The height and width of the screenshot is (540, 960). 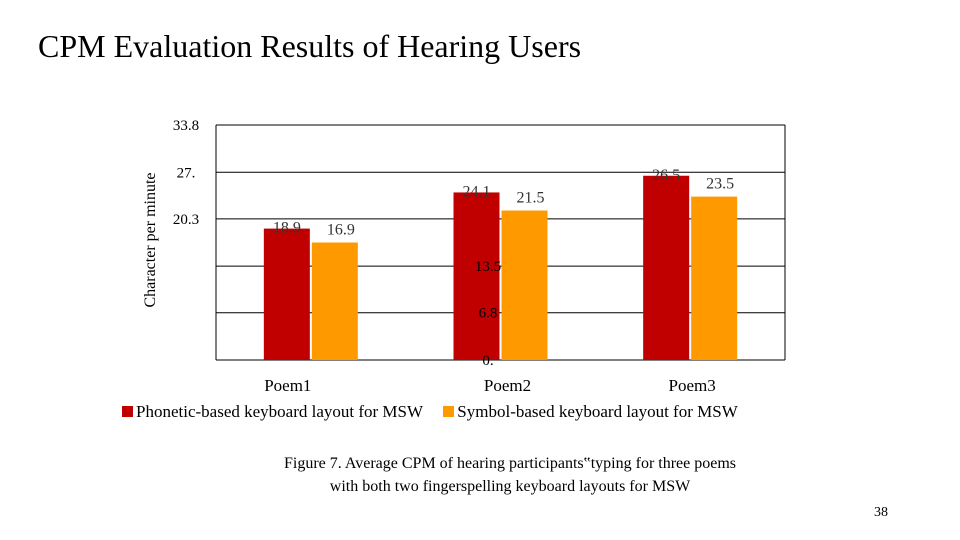 I want to click on data-label: 18.9, so click(x=287, y=228).